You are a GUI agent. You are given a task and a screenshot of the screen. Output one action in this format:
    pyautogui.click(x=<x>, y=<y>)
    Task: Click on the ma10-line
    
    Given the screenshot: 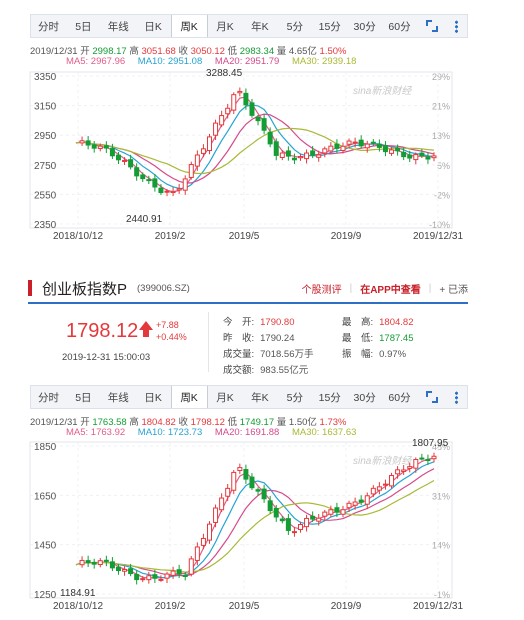 What is the action you would take?
    pyautogui.click(x=255, y=520)
    